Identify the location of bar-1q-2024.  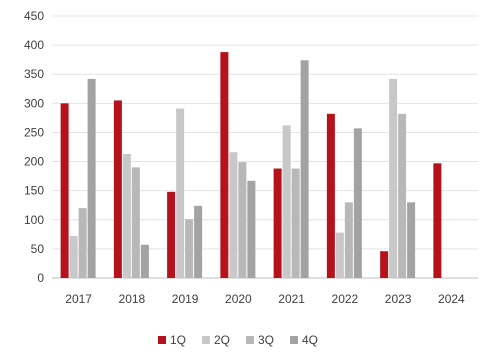
(437, 220).